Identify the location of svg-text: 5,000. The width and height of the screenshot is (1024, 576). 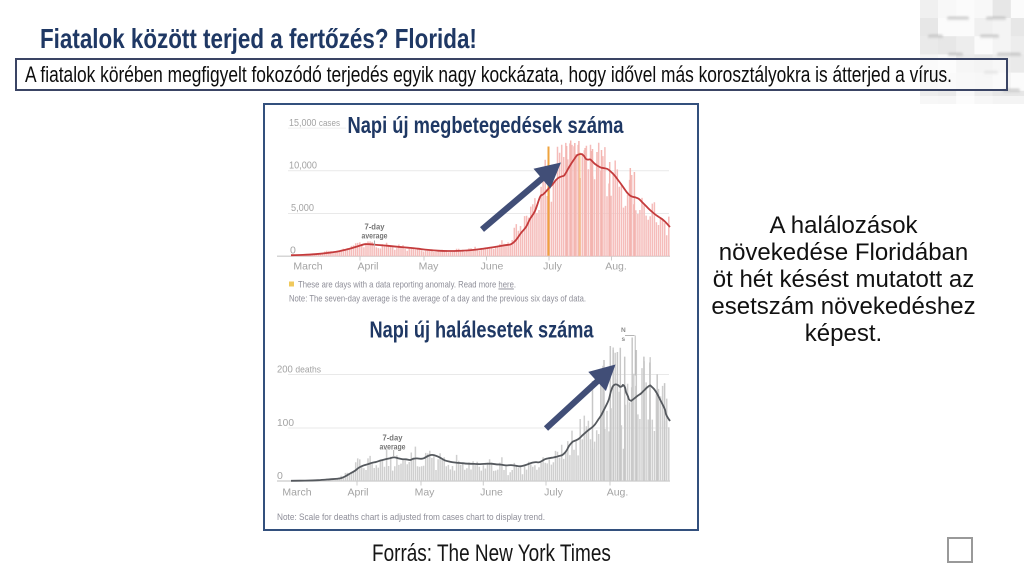
(302, 208).